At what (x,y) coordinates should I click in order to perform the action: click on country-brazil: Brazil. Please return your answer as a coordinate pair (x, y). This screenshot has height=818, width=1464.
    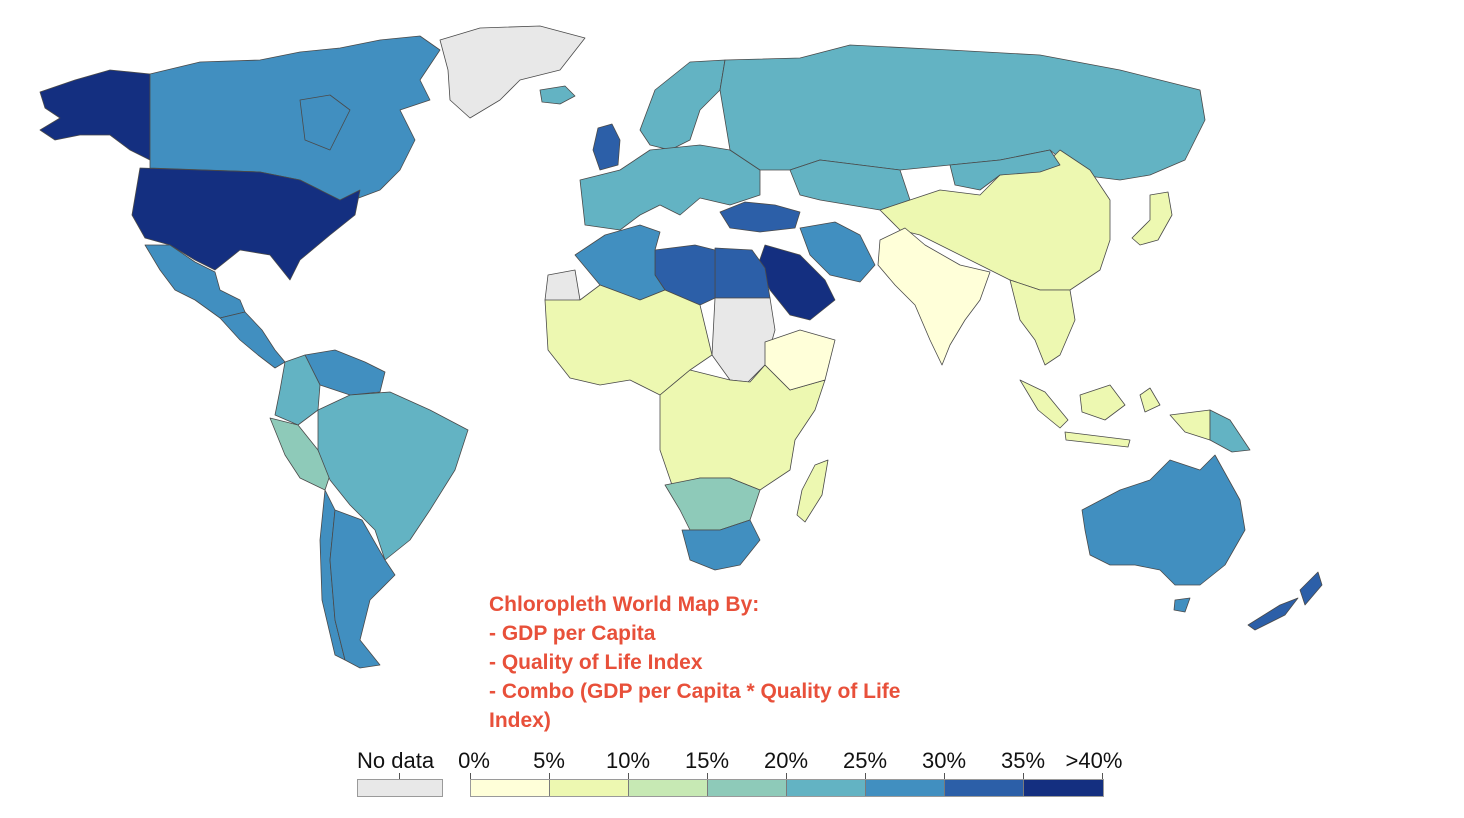
    Looking at the image, I should click on (393, 476).